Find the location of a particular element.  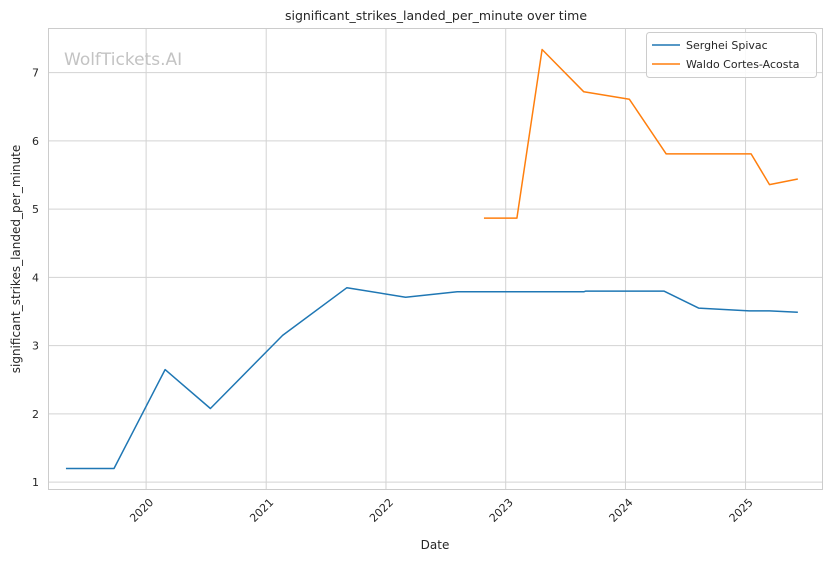

y-tick-label: 3 is located at coordinates (35, 346).